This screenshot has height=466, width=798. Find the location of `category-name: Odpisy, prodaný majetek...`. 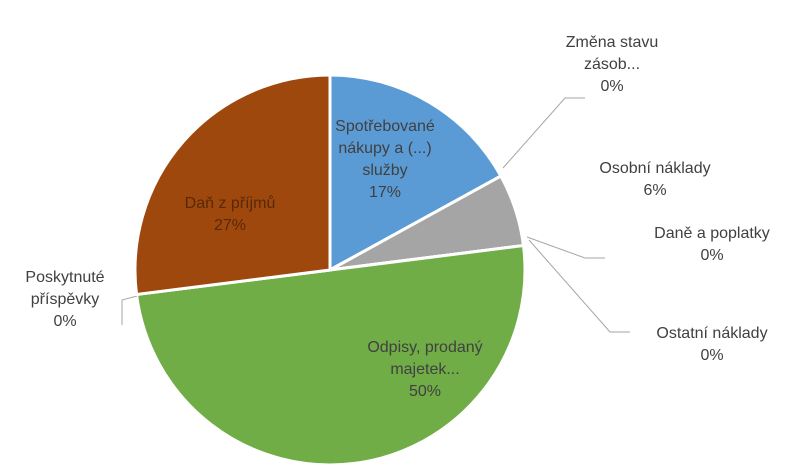

category-name: Odpisy, prodaný majetek... is located at coordinates (425, 358).